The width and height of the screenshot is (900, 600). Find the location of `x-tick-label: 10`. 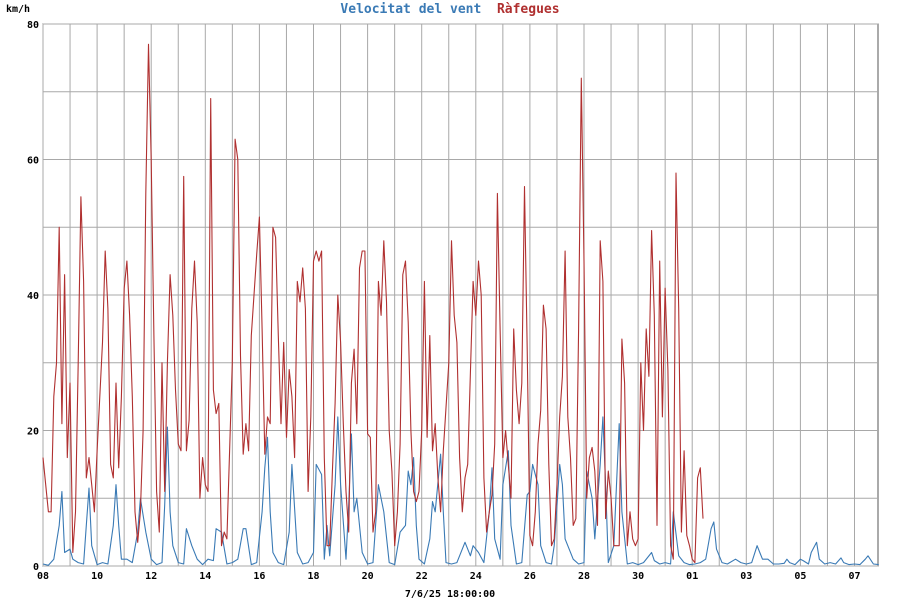

x-tick-label: 10 is located at coordinates (97, 576).